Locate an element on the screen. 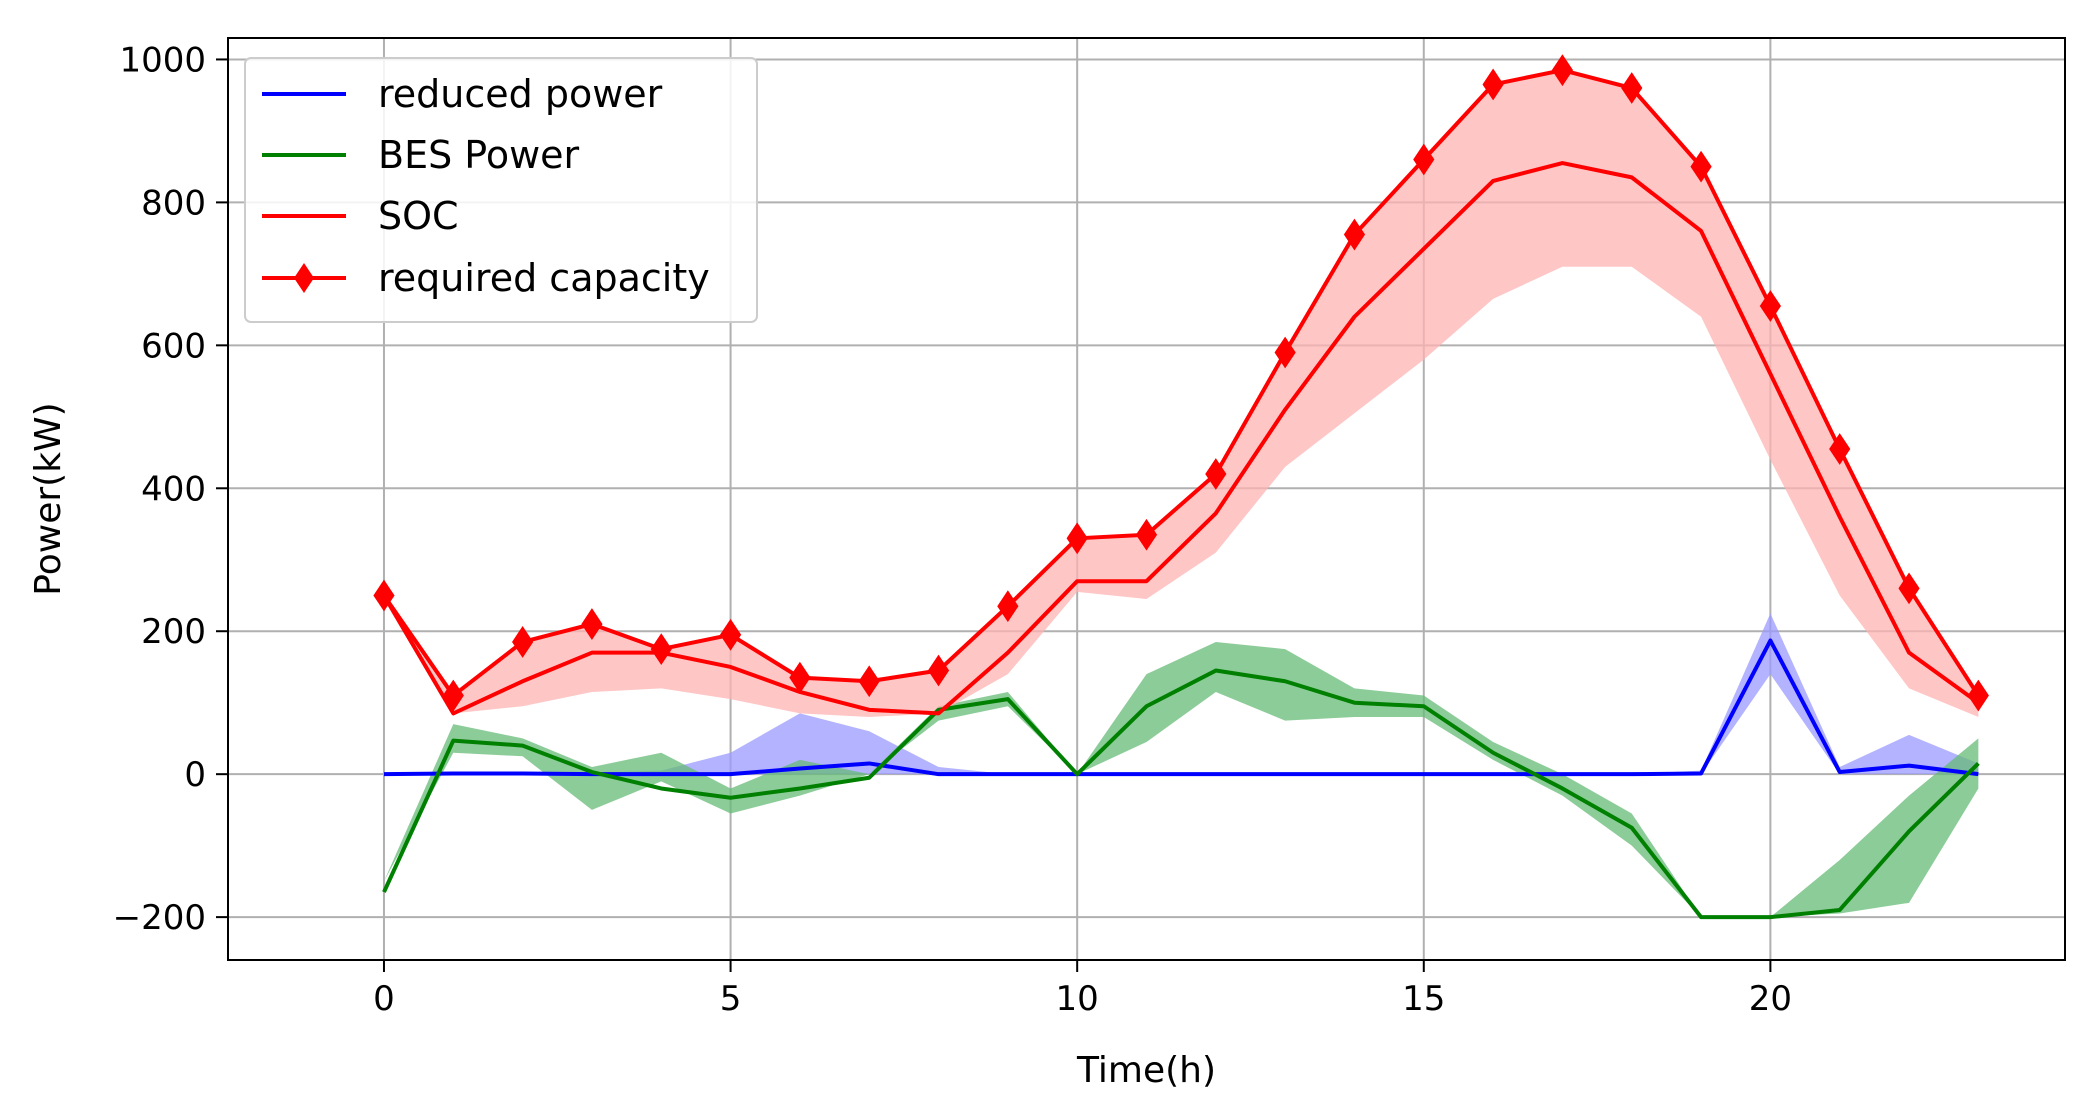  legend-box is located at coordinates (501, 190).